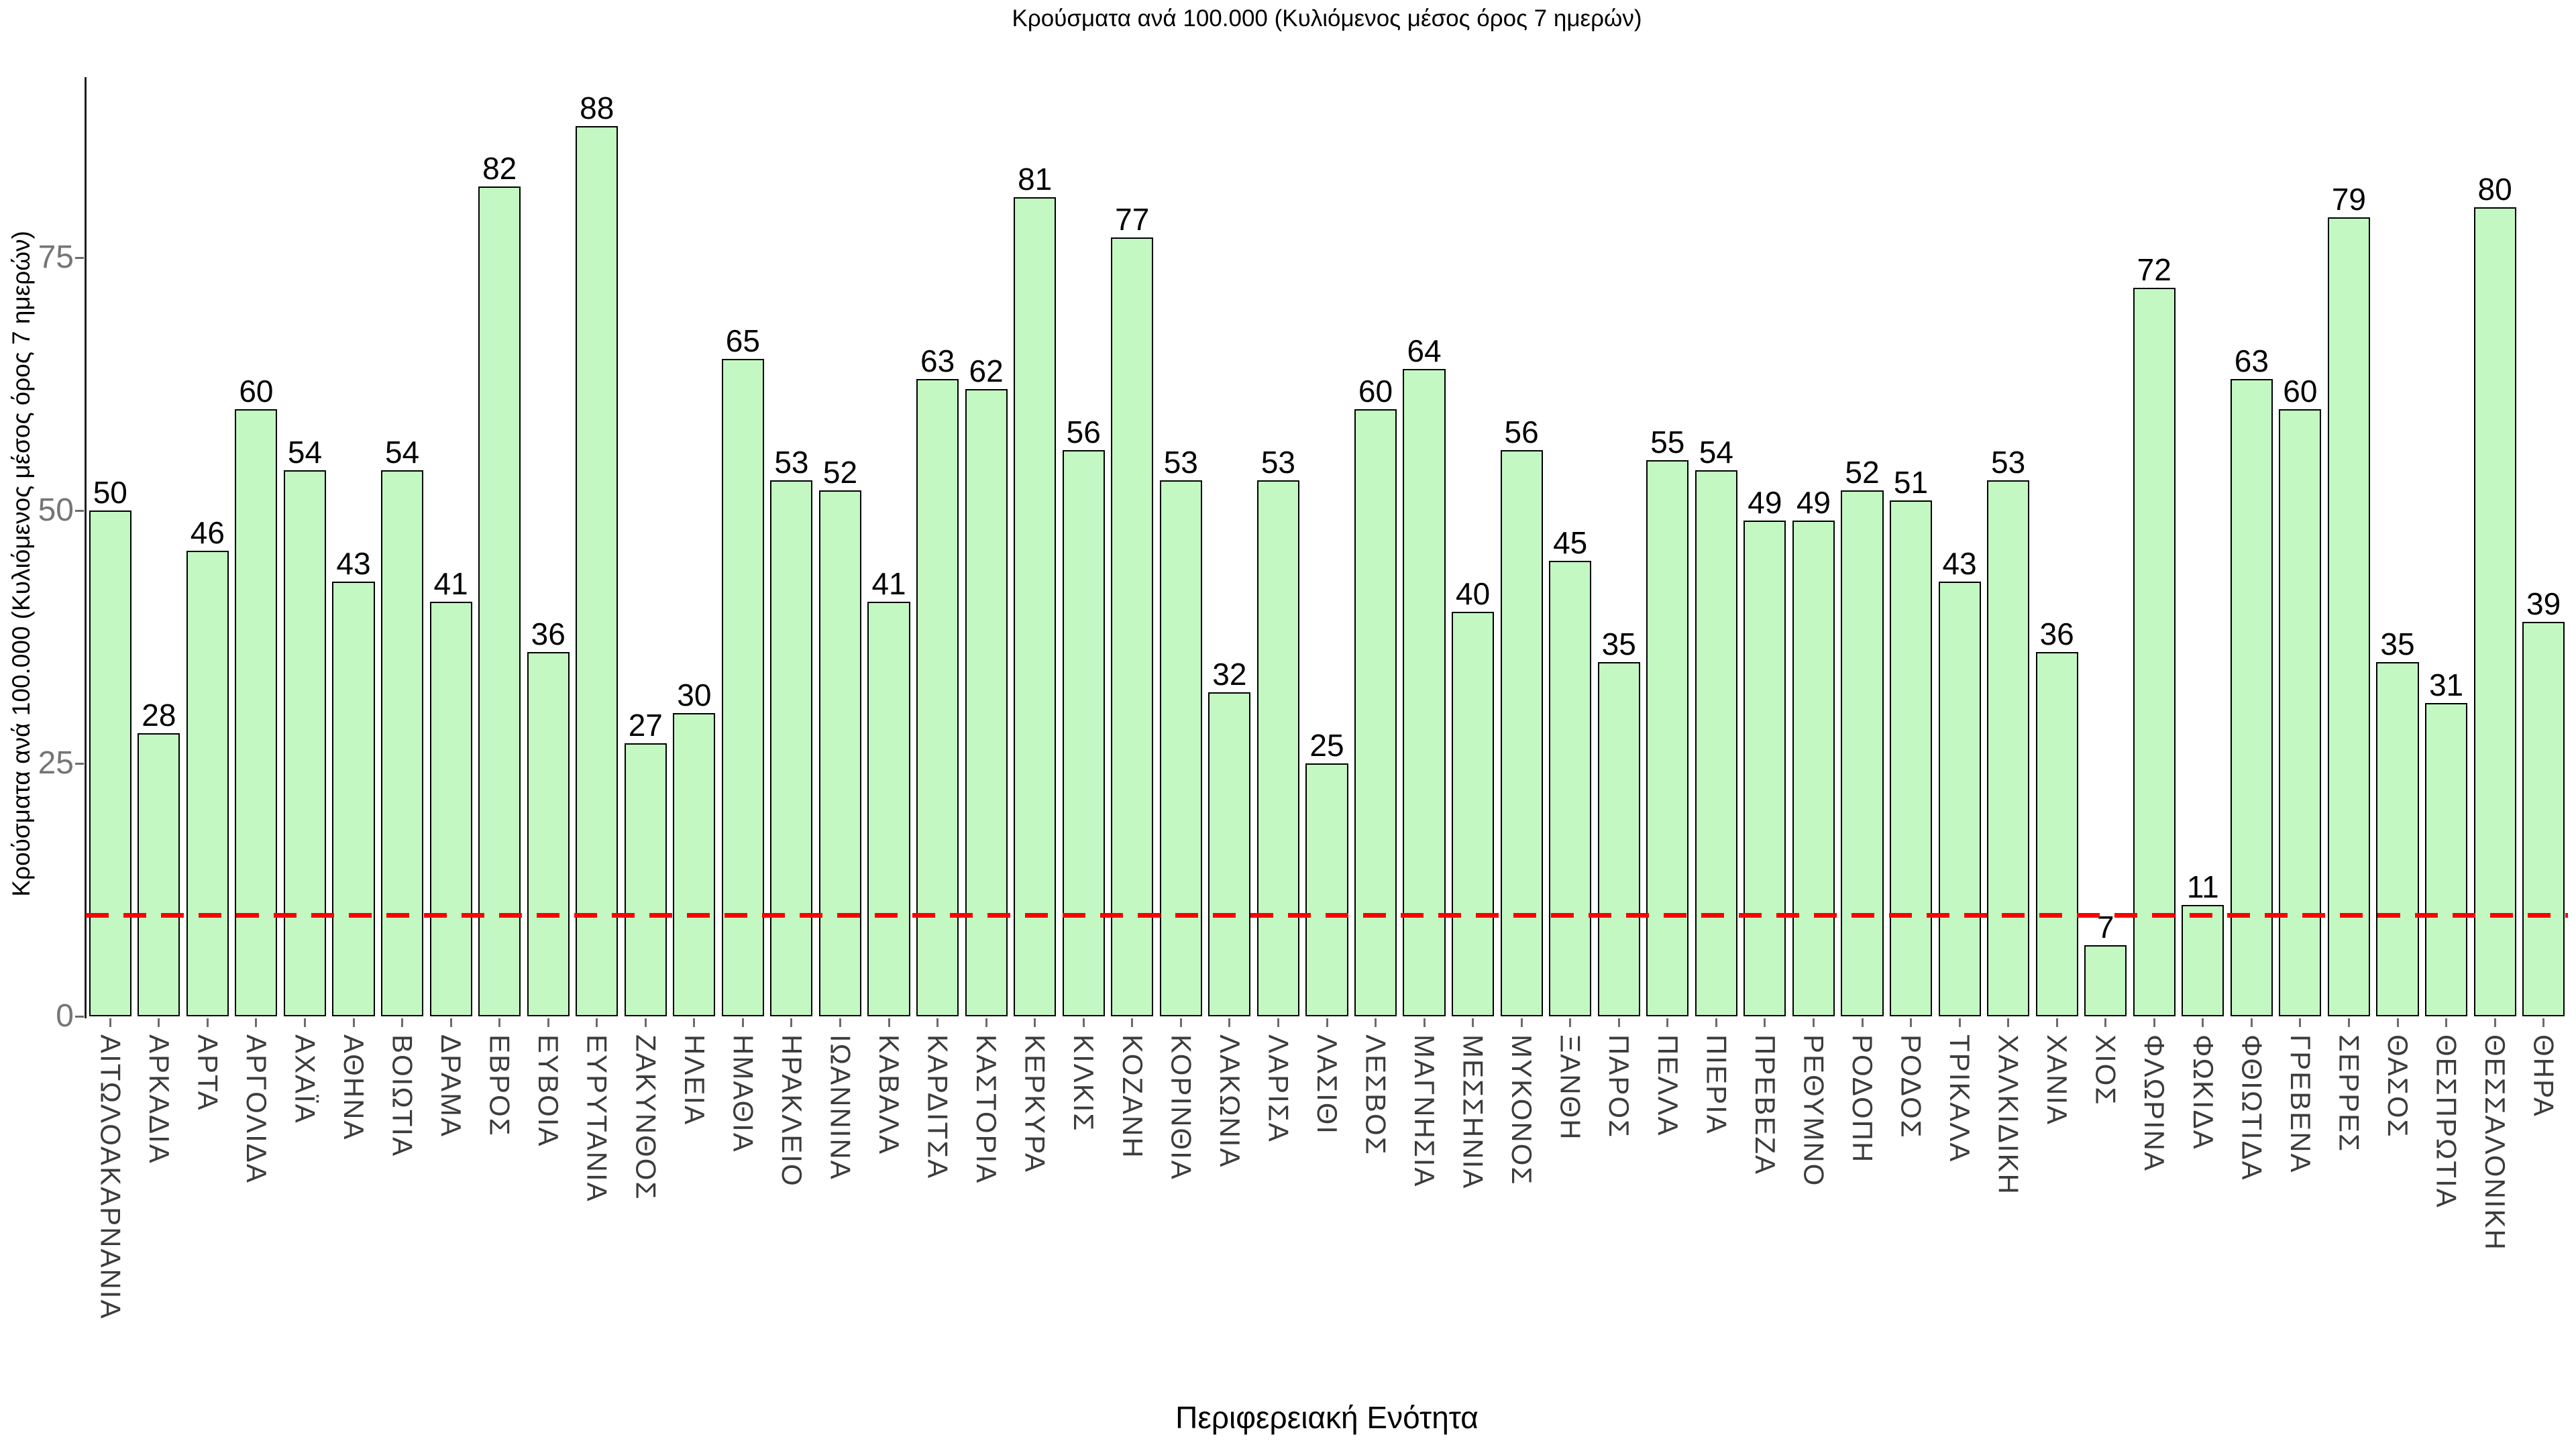 The image size is (2576, 1449). What do you see at coordinates (840, 472) in the screenshot?
I see `bar-value-label: 52` at bounding box center [840, 472].